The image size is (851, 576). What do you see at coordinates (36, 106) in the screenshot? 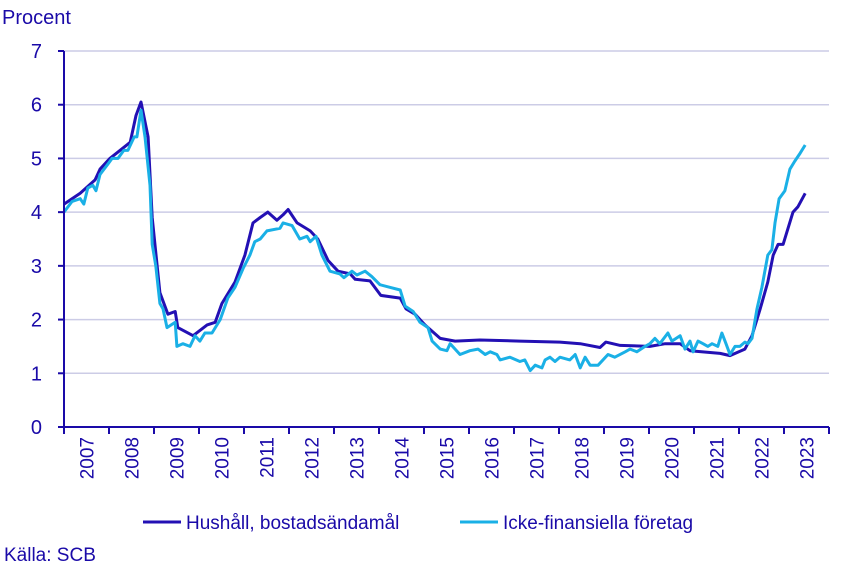
I see `y-tick-label: 6` at bounding box center [36, 106].